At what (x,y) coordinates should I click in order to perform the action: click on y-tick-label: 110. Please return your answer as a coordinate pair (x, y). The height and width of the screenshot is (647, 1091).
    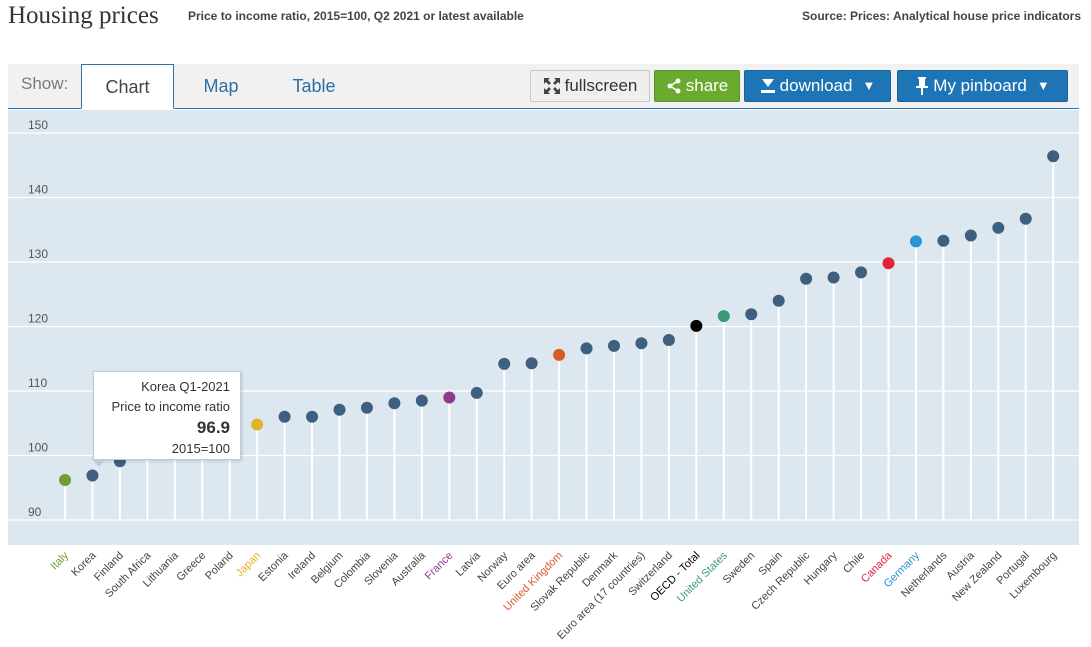
    Looking at the image, I should click on (37, 383).